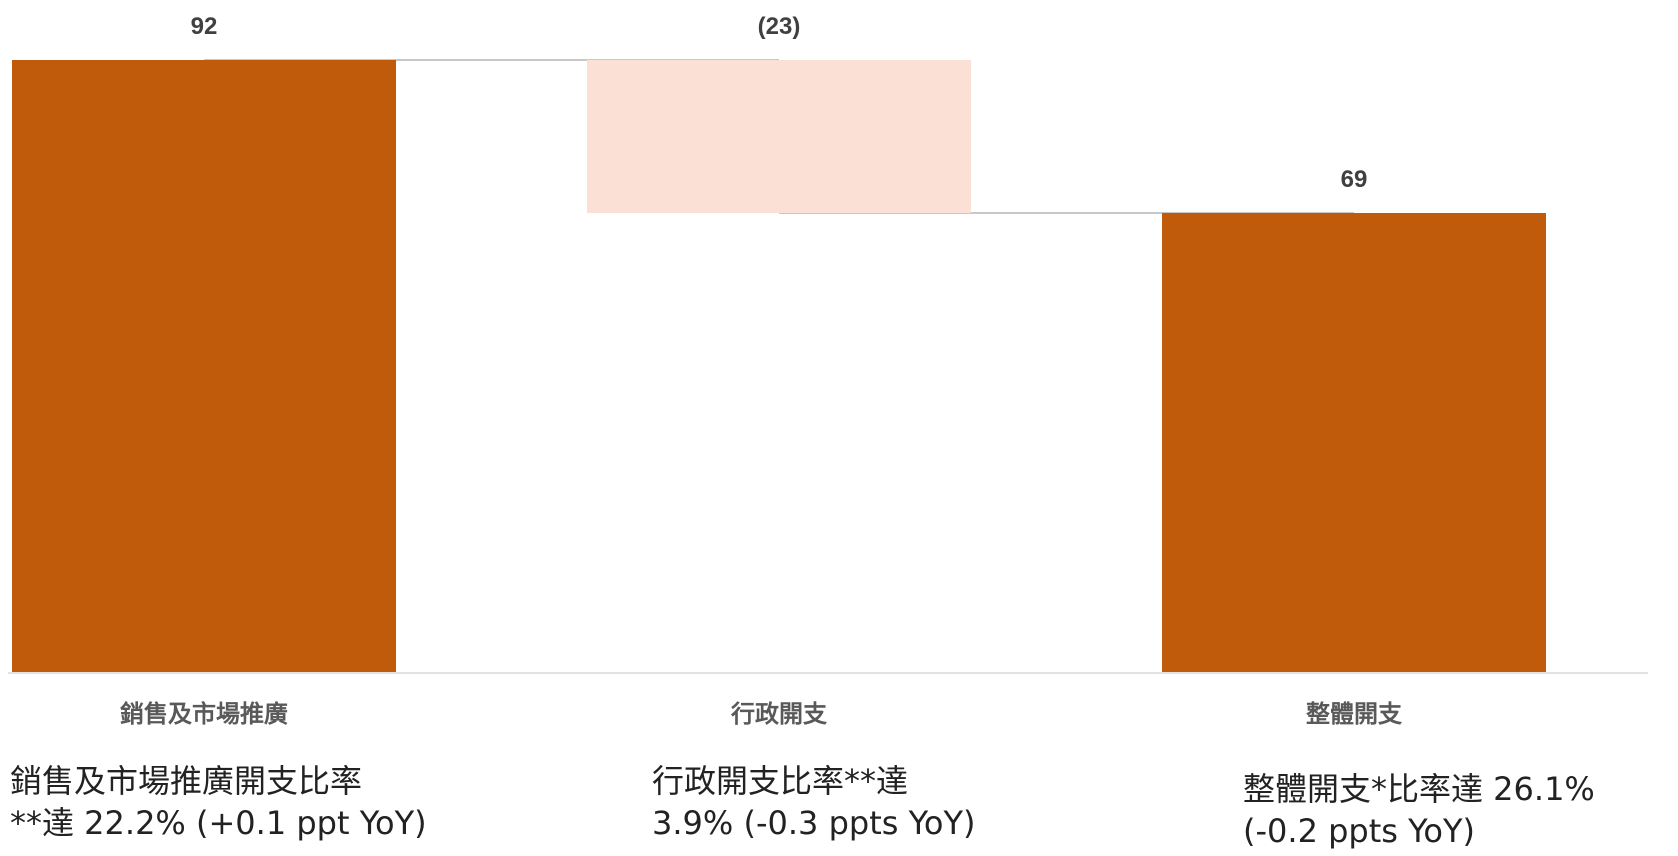 Image resolution: width=1678 pixels, height=856 pixels. Describe the element at coordinates (1419, 789) in the screenshot. I see `note-total-line1: 整體開支*比率達 26.1%` at that location.